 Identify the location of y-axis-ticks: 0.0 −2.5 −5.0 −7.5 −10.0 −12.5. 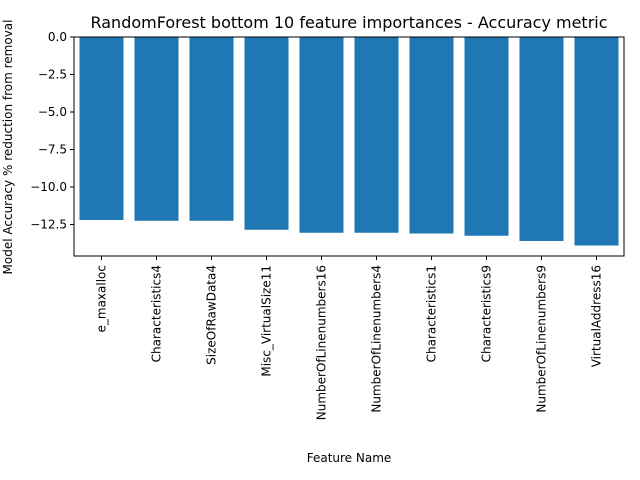
(52, 131).